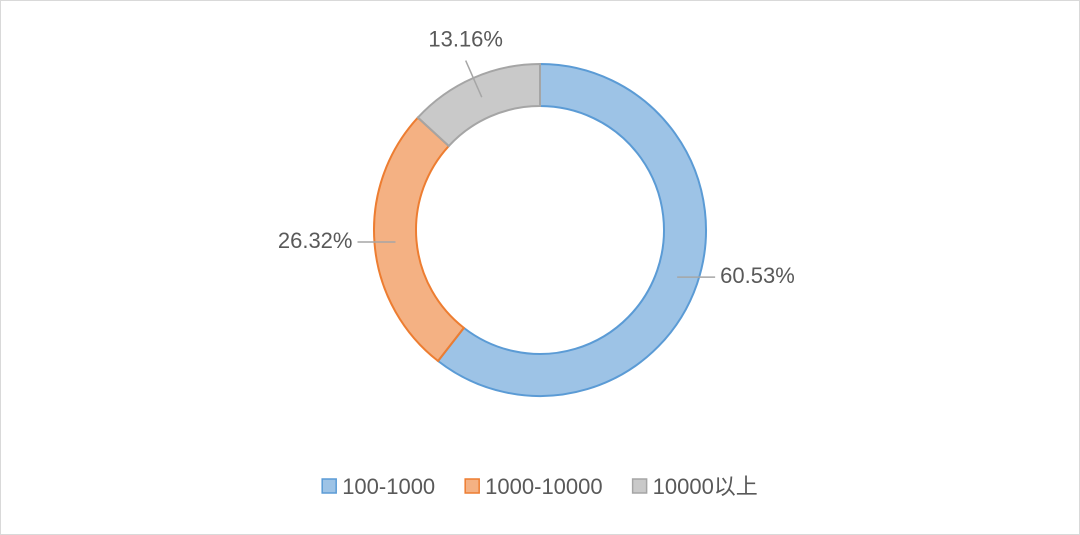  Describe the element at coordinates (543, 486) in the screenshot. I see `legend-label: 1000-10000` at that location.